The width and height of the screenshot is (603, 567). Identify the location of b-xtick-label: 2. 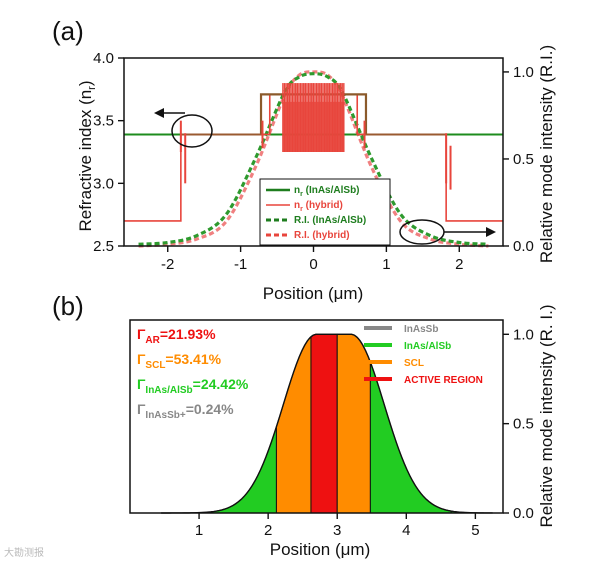
(268, 530).